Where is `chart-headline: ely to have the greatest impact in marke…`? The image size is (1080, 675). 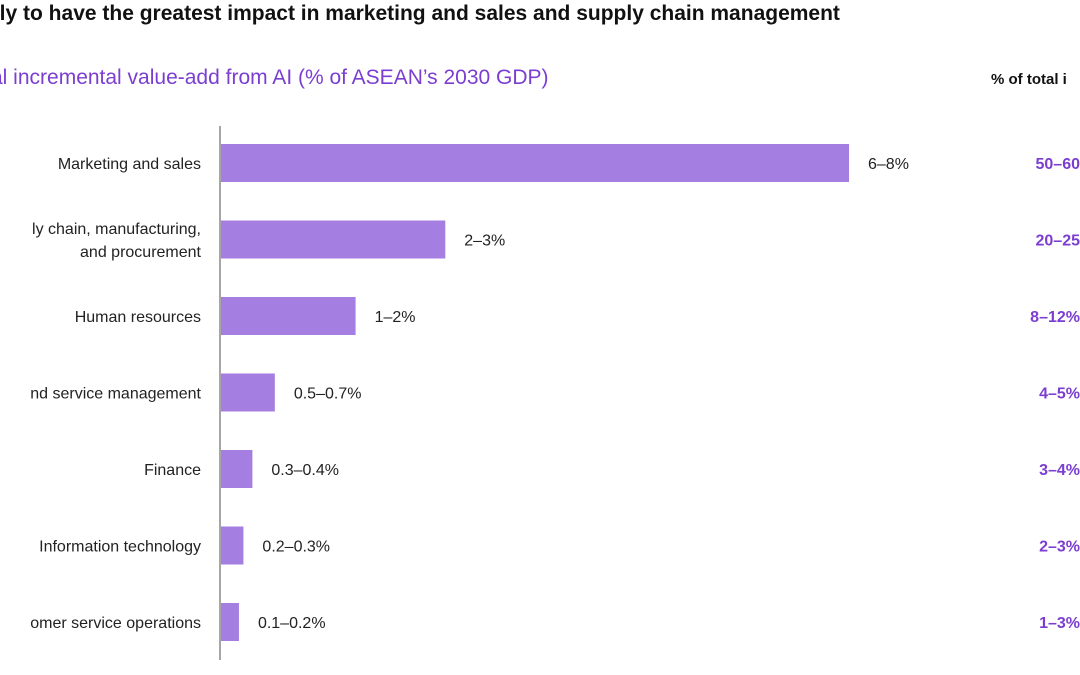
chart-headline: ely to have the greatest impact in marke… is located at coordinates (420, 13).